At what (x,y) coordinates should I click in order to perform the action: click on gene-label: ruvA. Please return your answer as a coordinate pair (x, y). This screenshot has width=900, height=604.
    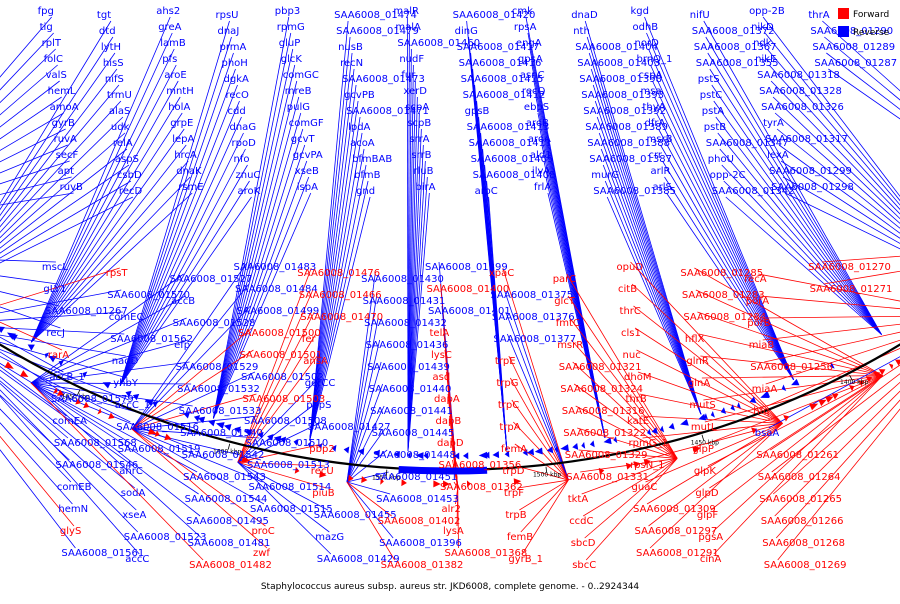
    Looking at the image, I should click on (65, 139).